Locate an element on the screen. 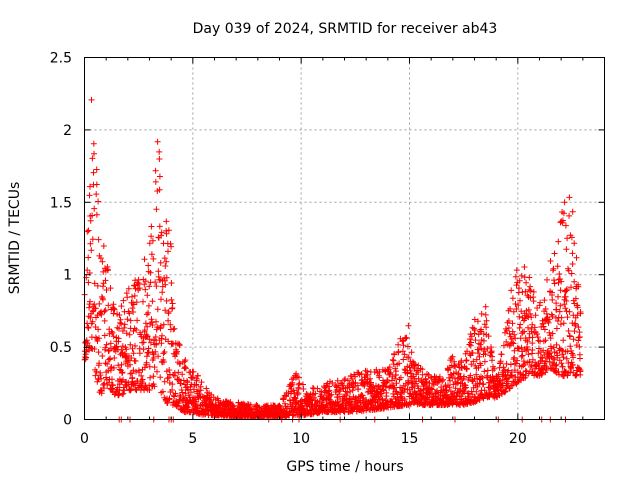 The width and height of the screenshot is (640, 480). y-axis-title: SRMTID / TECUs is located at coordinates (15, 238).